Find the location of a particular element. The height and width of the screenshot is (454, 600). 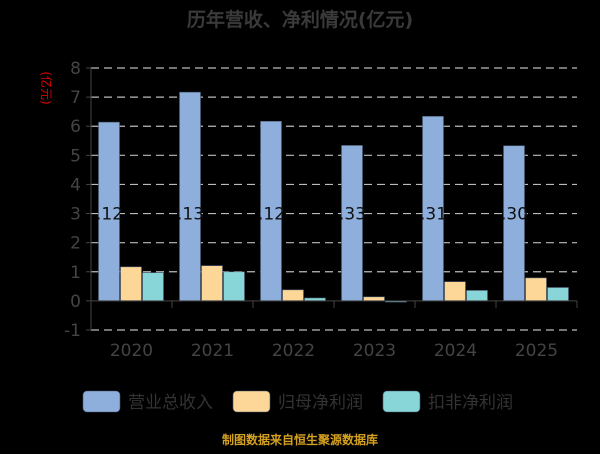

y-tick-label: 1 is located at coordinates (75, 273).